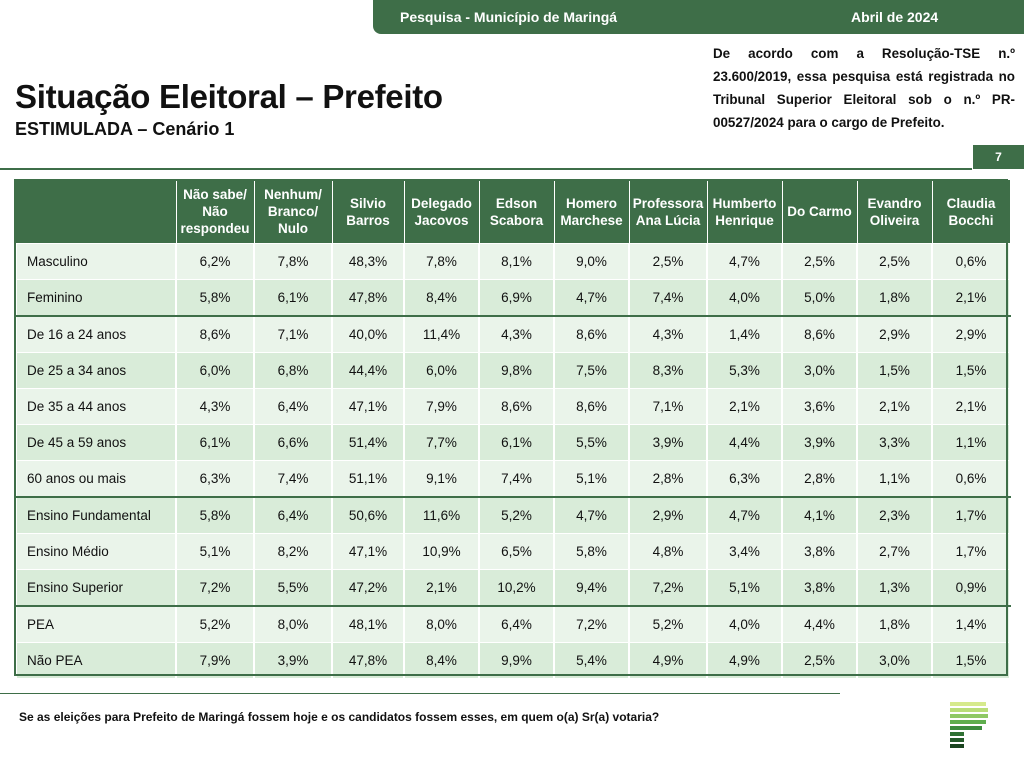 This screenshot has height=768, width=1024. Describe the element at coordinates (971, 479) in the screenshot. I see `table-cell: 0,6%` at that location.